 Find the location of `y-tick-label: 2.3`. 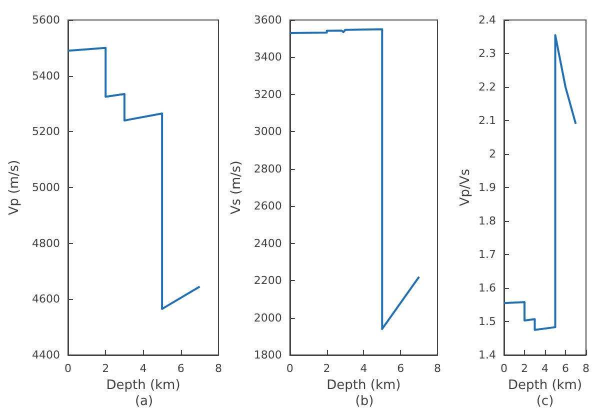

y-tick-label: 2.3 is located at coordinates (487, 53).